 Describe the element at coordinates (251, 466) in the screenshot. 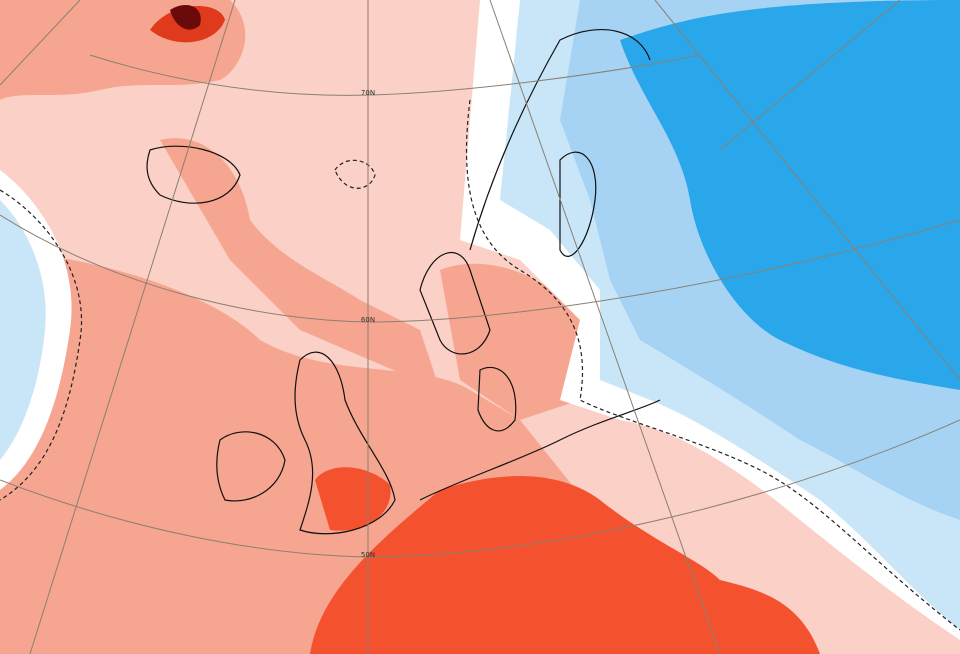

I see `coastline-ireland` at that location.